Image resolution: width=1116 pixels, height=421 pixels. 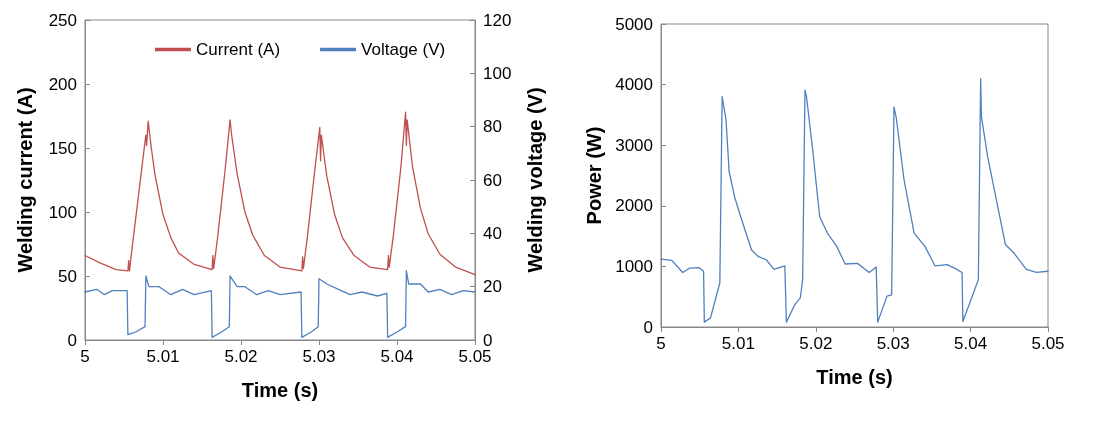 What do you see at coordinates (62, 84) in the screenshot?
I see `y-tick-label: 200` at bounding box center [62, 84].